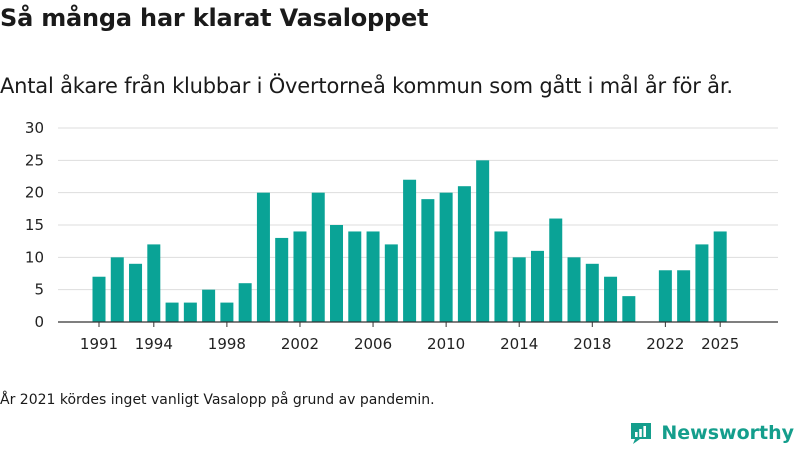 The height and width of the screenshot is (450, 800). What do you see at coordinates (209, 305) in the screenshot?
I see `bar-1997` at bounding box center [209, 305].